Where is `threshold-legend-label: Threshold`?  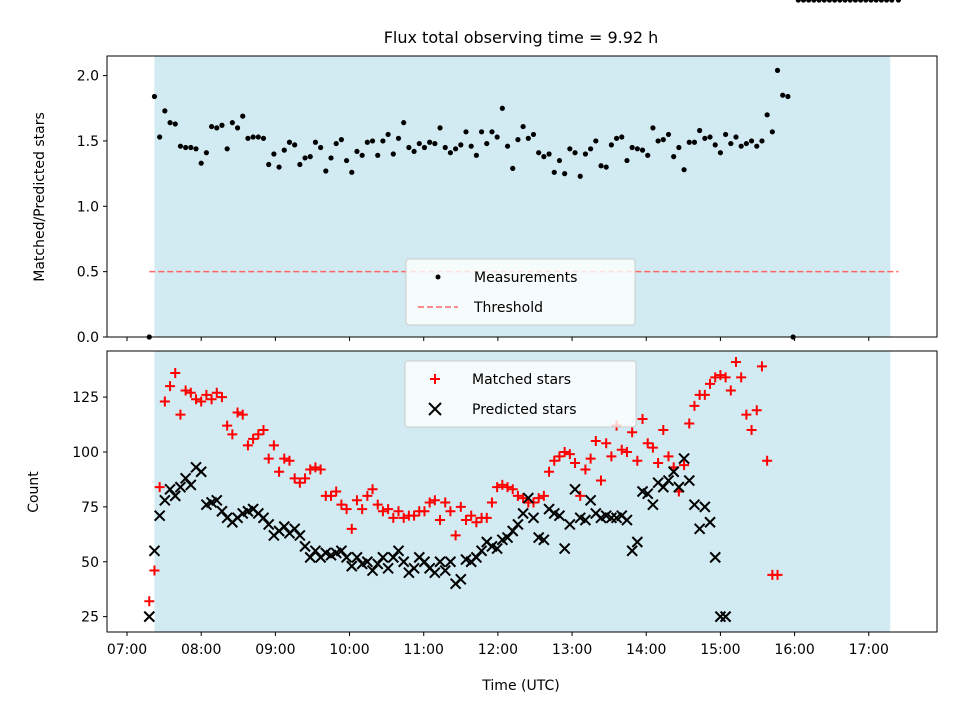 threshold-legend-label: Threshold is located at coordinates (508, 308).